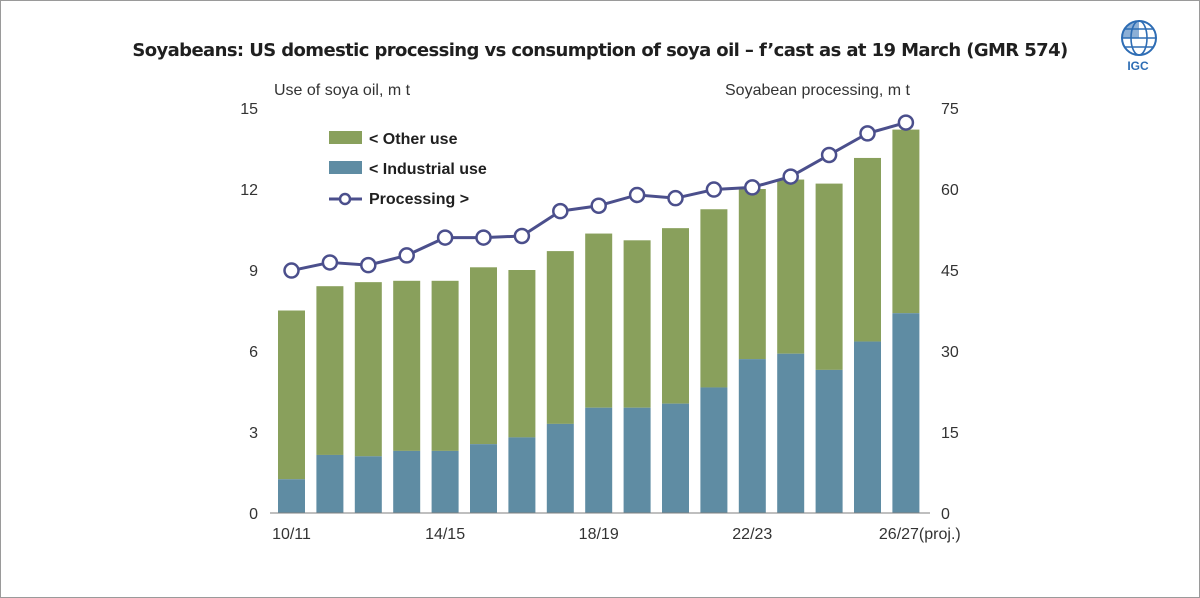 The height and width of the screenshot is (598, 1200). Describe the element at coordinates (714, 450) in the screenshot. I see `bar-industrial-use-21/22` at that location.